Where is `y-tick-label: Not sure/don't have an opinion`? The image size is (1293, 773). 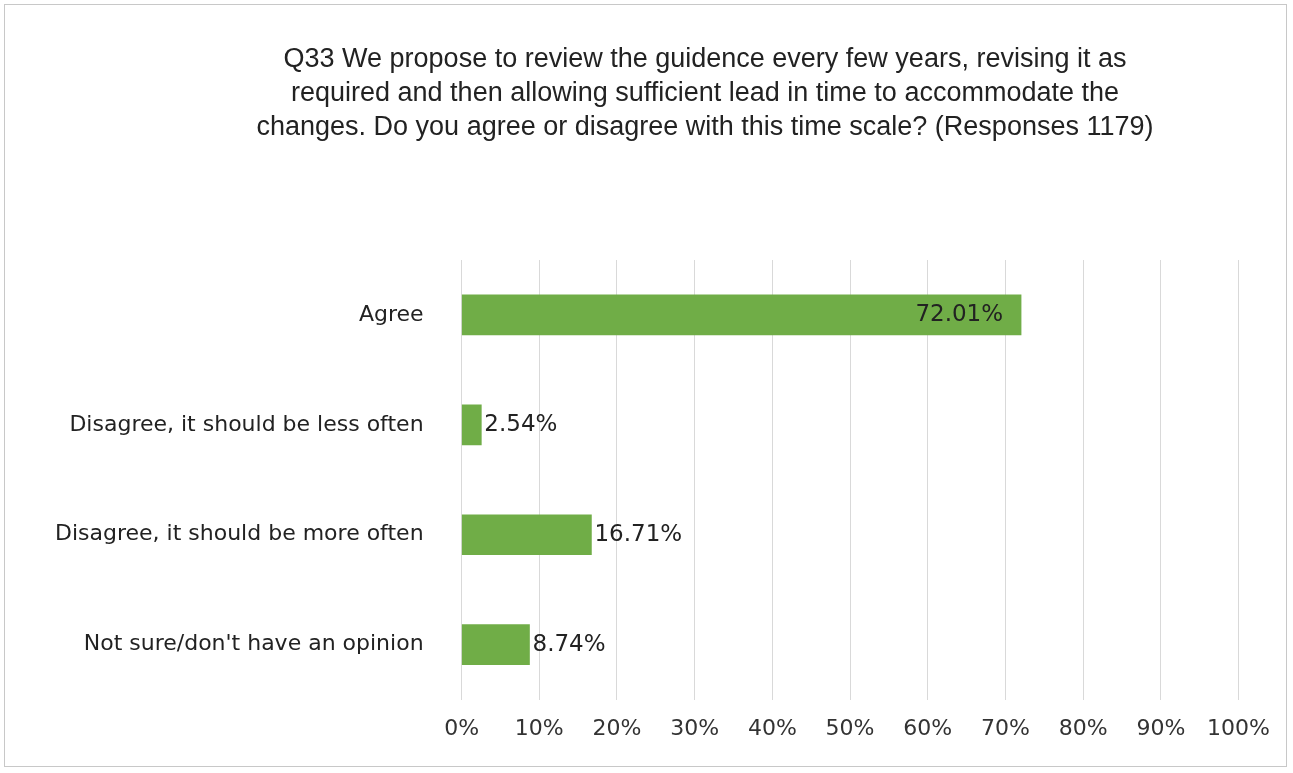
y-tick-label: Not sure/don't have an opinion is located at coordinates (253, 643).